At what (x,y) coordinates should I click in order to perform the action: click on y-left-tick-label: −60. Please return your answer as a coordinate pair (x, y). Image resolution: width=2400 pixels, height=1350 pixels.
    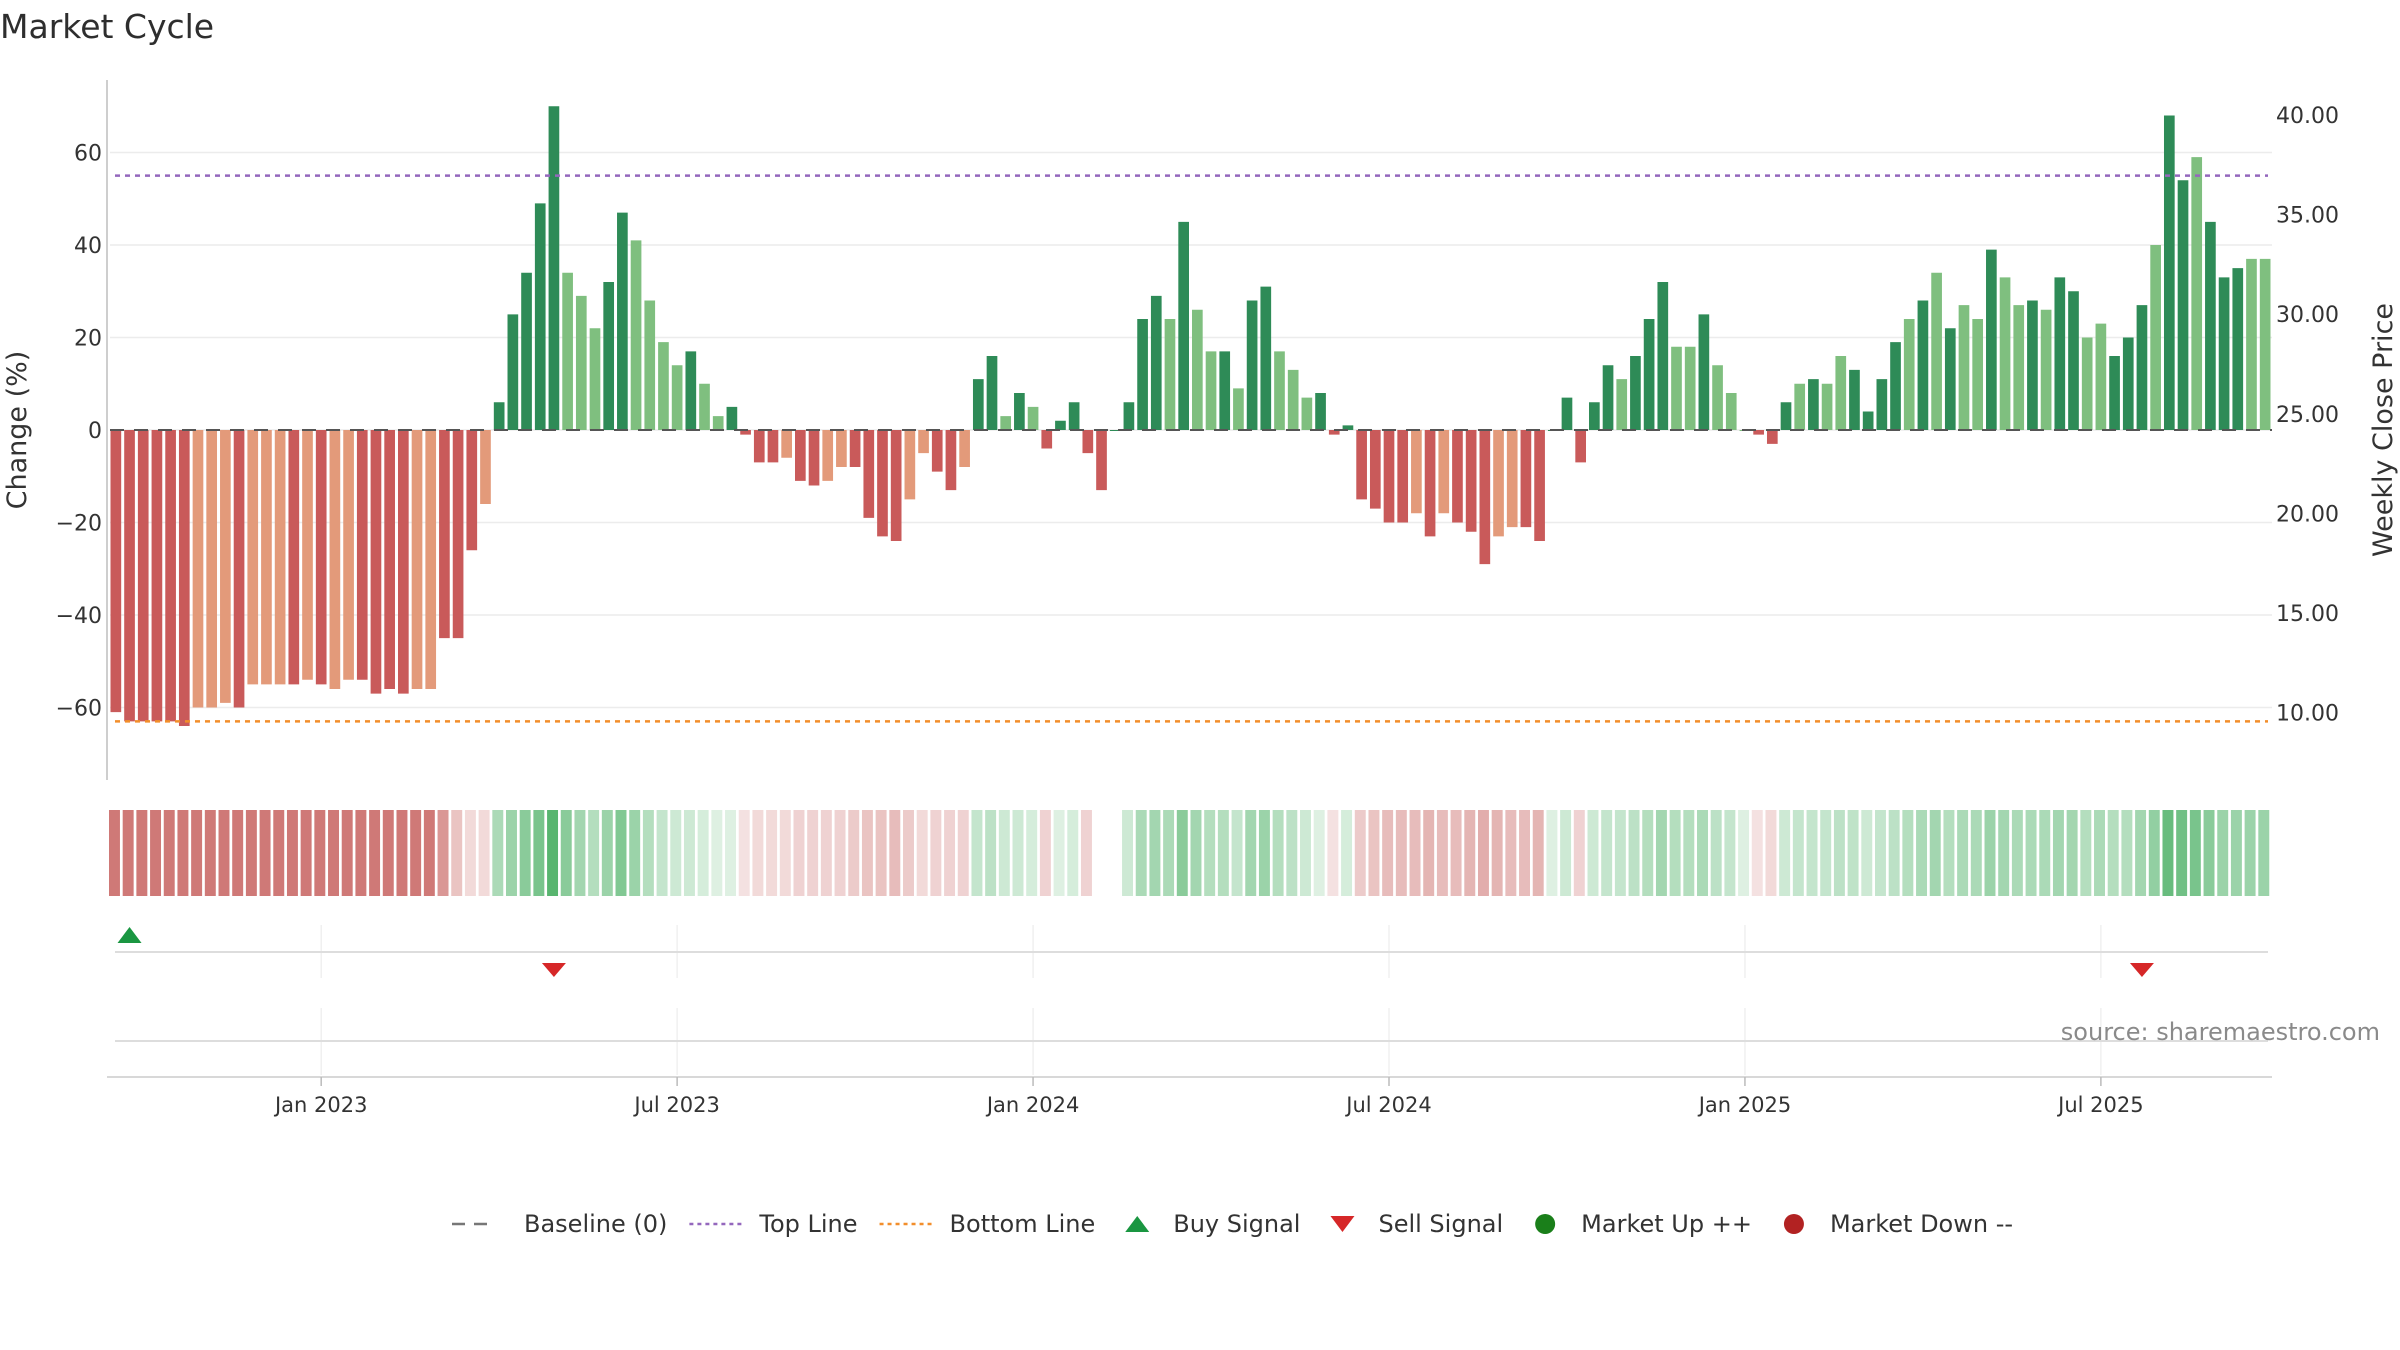
    Looking at the image, I should click on (79, 709).